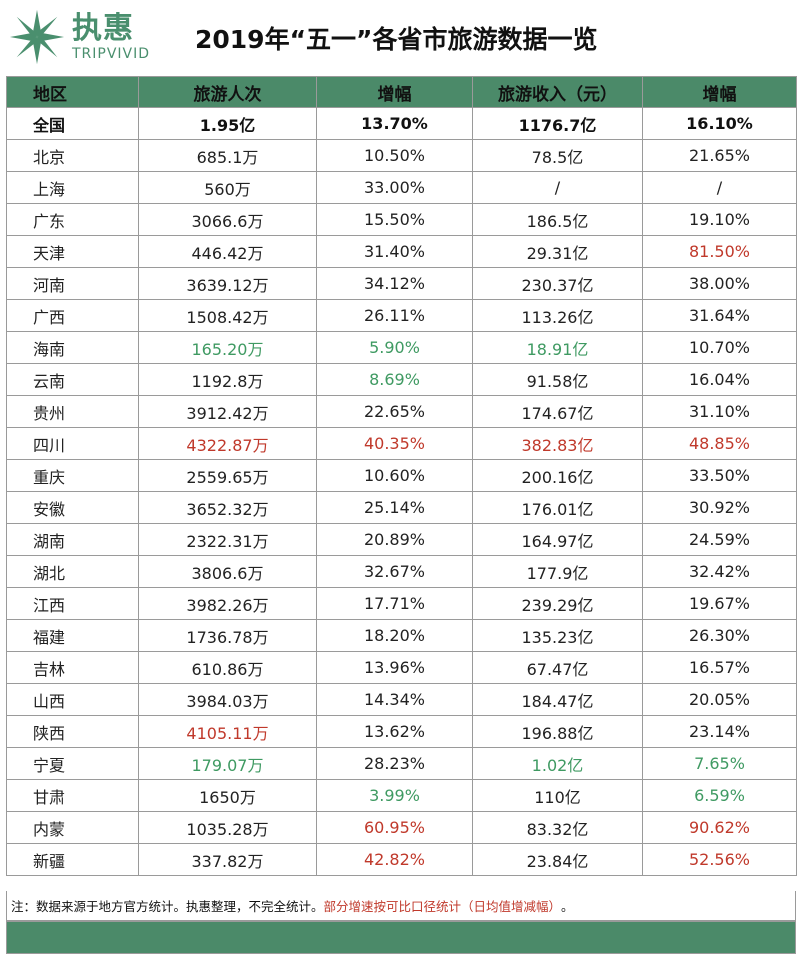  What do you see at coordinates (394, 251) in the screenshot?
I see `cell-visitors-growth: 31.40%` at bounding box center [394, 251].